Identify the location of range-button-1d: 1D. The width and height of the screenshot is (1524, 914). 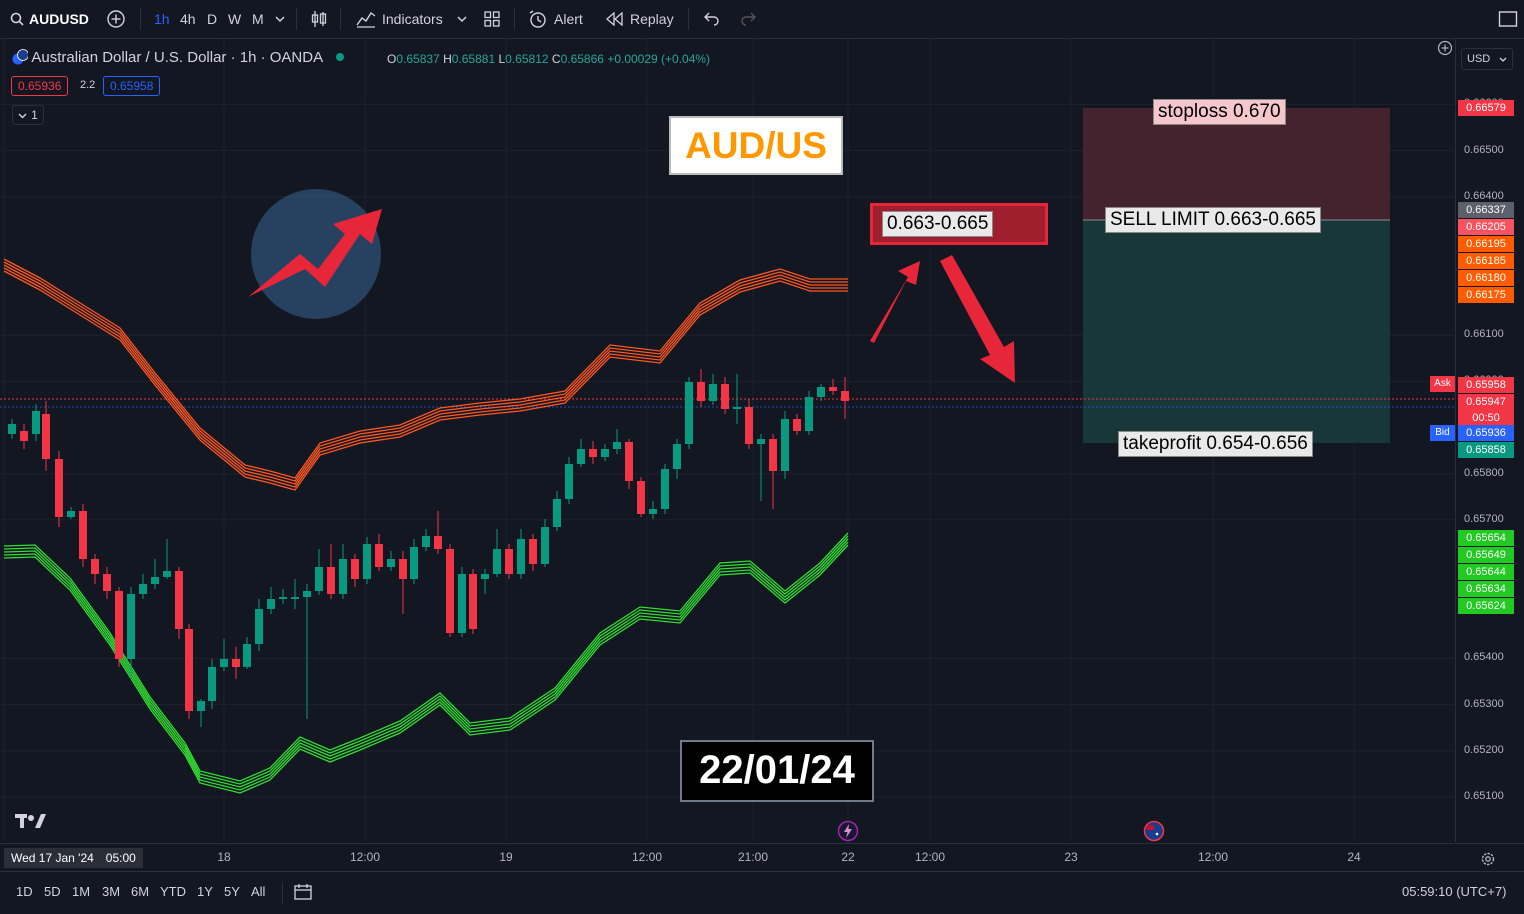
(24, 891).